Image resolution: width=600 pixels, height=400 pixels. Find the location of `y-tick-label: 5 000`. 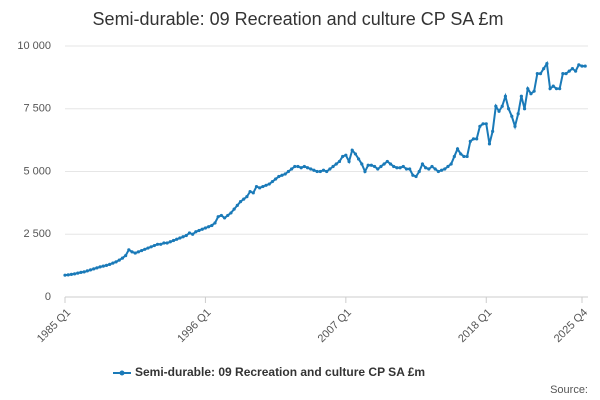

y-tick-label: 5 000 is located at coordinates (37, 171).